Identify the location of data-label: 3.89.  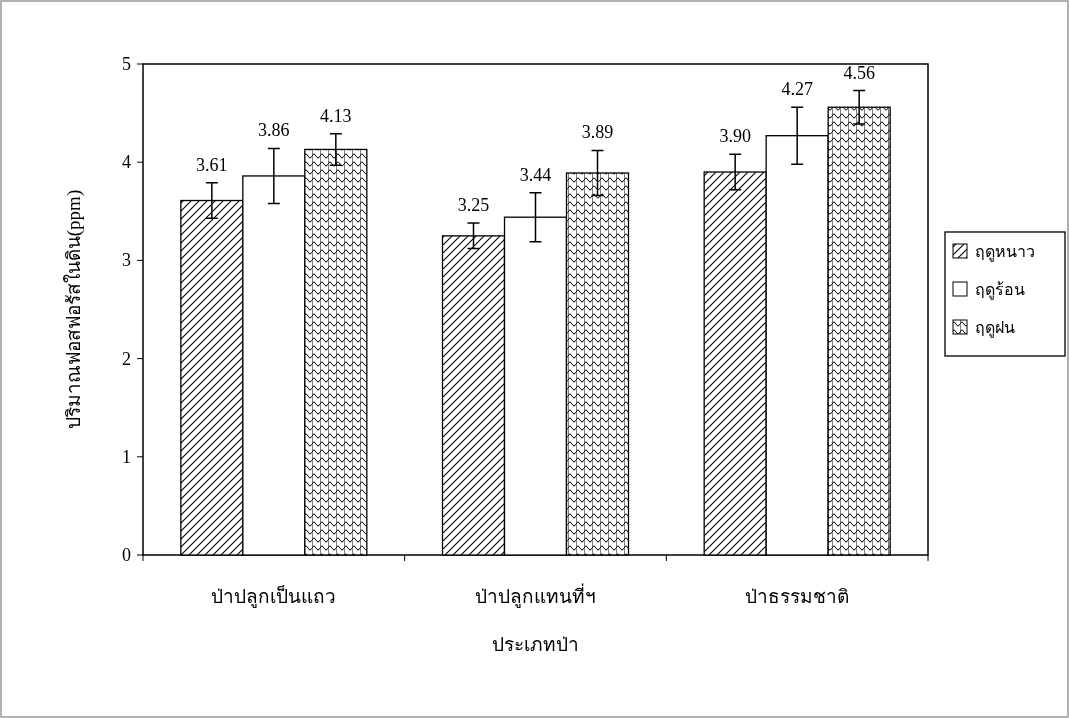
(597, 132).